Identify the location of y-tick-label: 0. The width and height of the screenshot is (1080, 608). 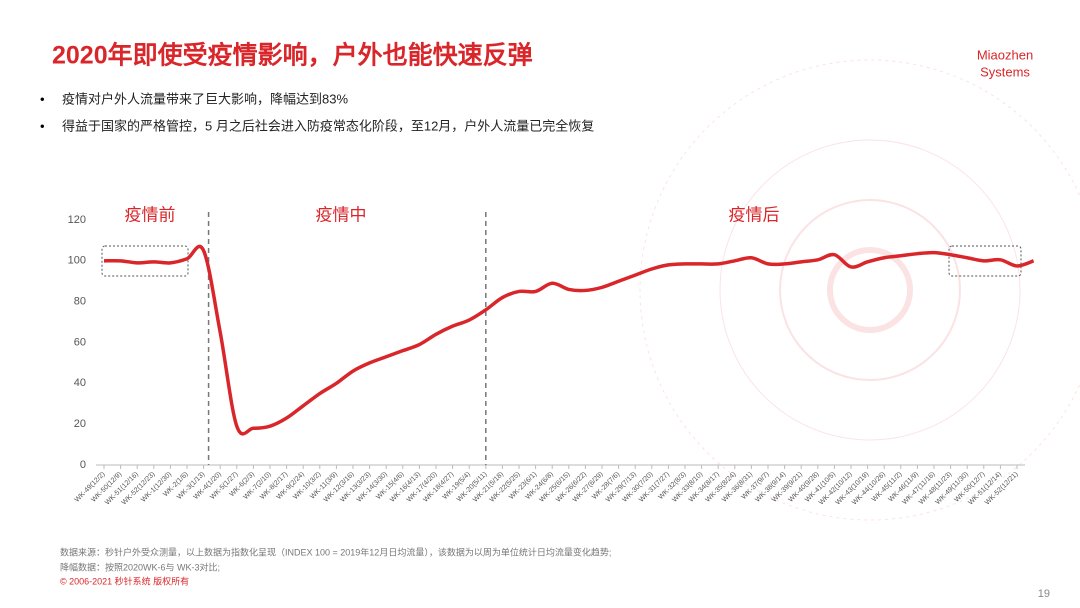
(83, 465).